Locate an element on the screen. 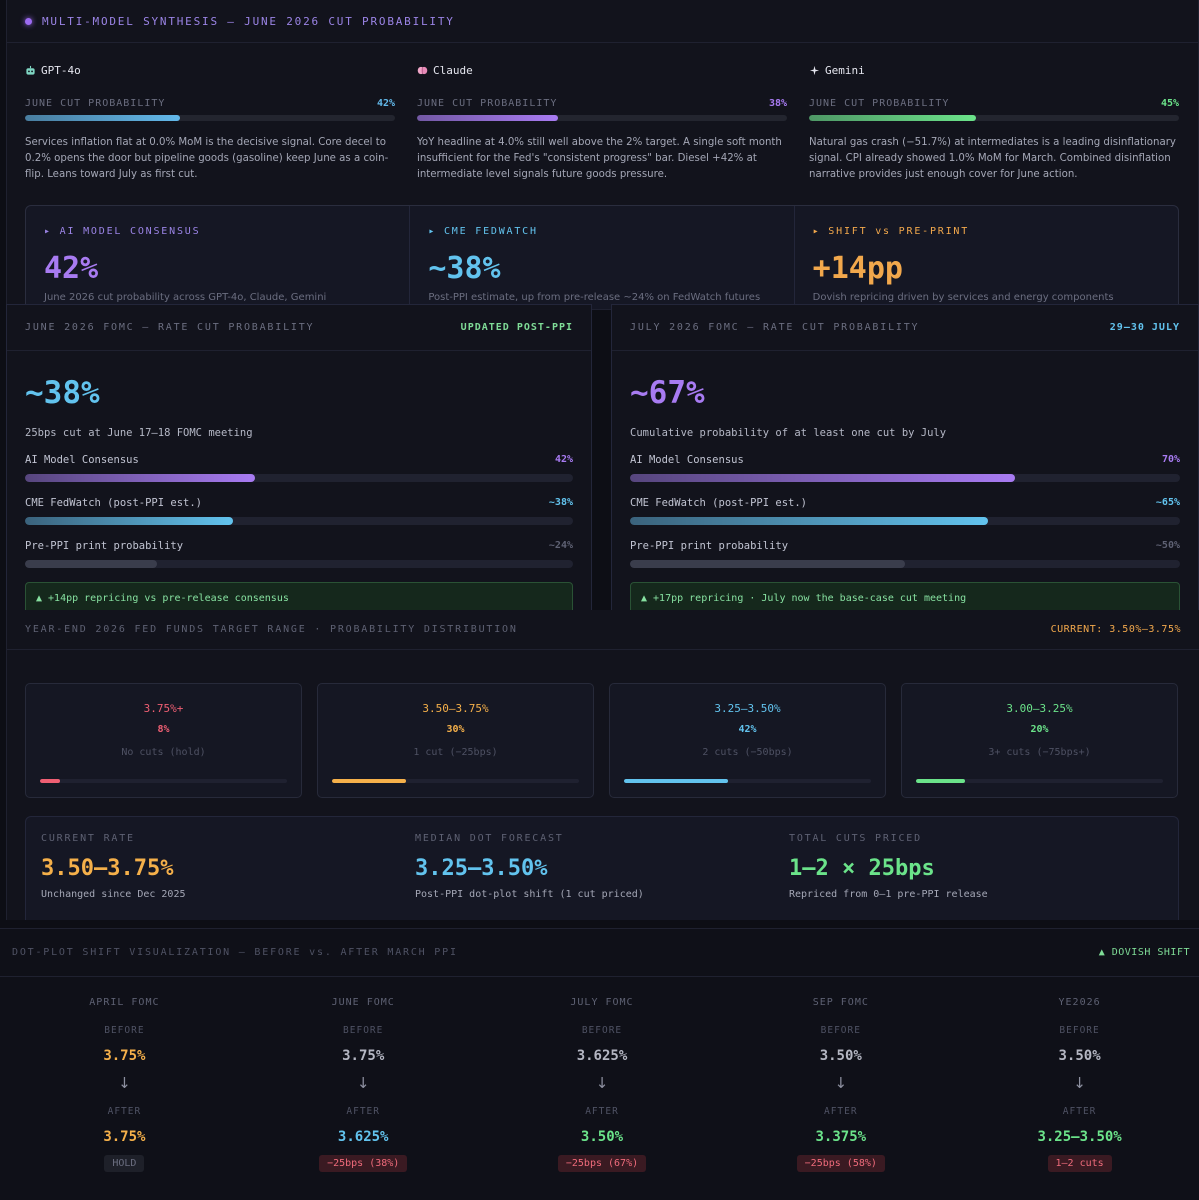  prob-row-value: ~38% is located at coordinates (560, 502).